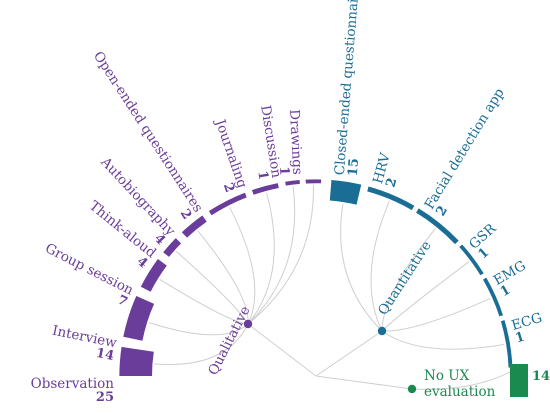 The image size is (550, 413). What do you see at coordinates (443, 340) in the screenshot?
I see `connector-ecg` at bounding box center [443, 340].